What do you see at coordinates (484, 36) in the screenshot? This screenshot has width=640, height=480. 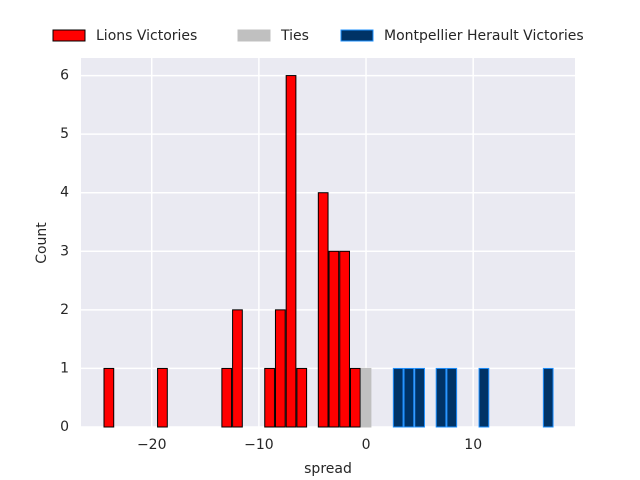 I see `legend-label: Montpellier Herault Victories` at bounding box center [484, 36].